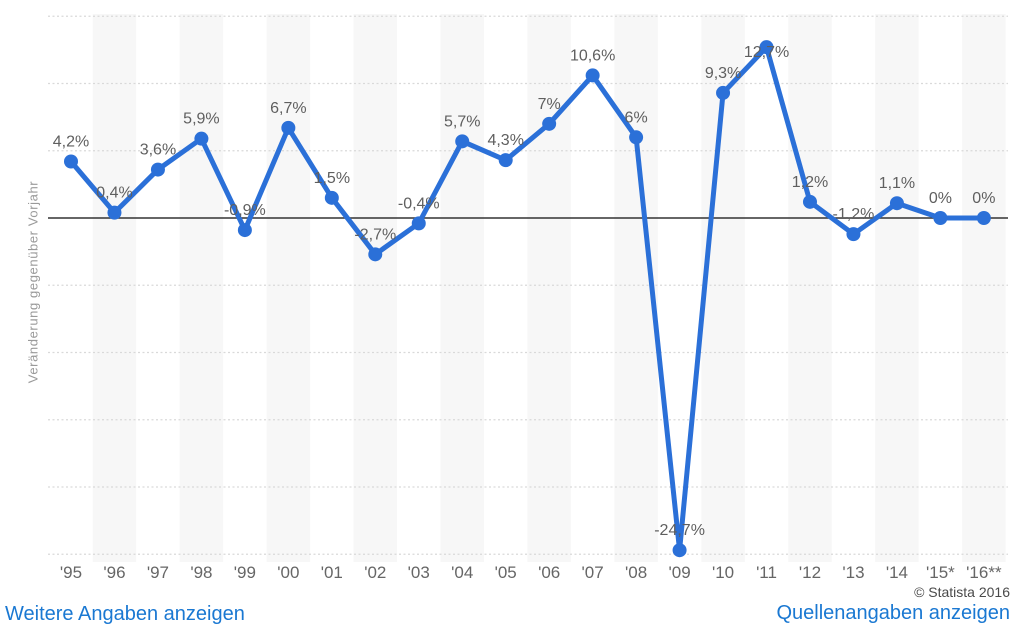  Describe the element at coordinates (114, 572) in the screenshot. I see `x-axis-tick-label: '96` at that location.